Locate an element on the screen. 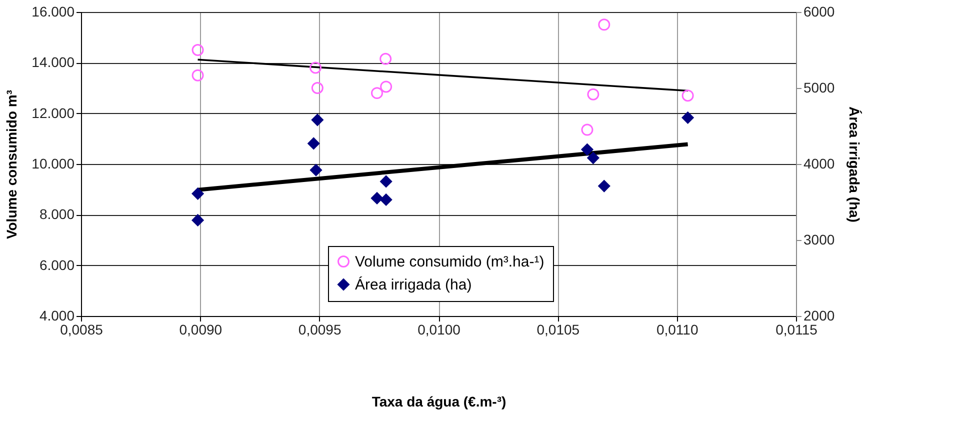 This screenshot has width=967, height=425. x-tick-label: 0,0105 is located at coordinates (558, 330).